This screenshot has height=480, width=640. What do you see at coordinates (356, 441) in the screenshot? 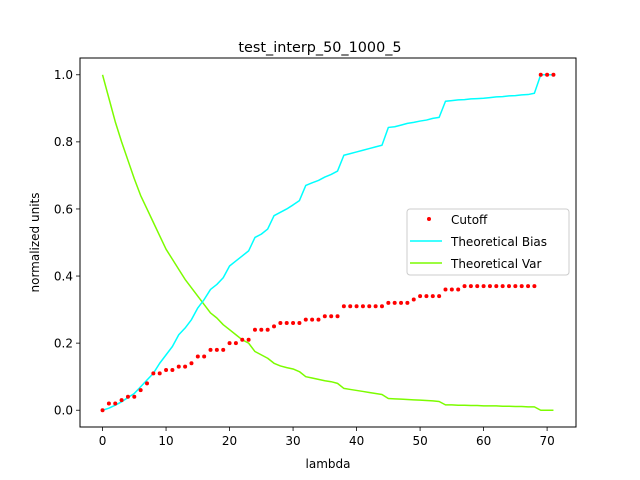
I see `x-tick-label: 40` at bounding box center [356, 441].